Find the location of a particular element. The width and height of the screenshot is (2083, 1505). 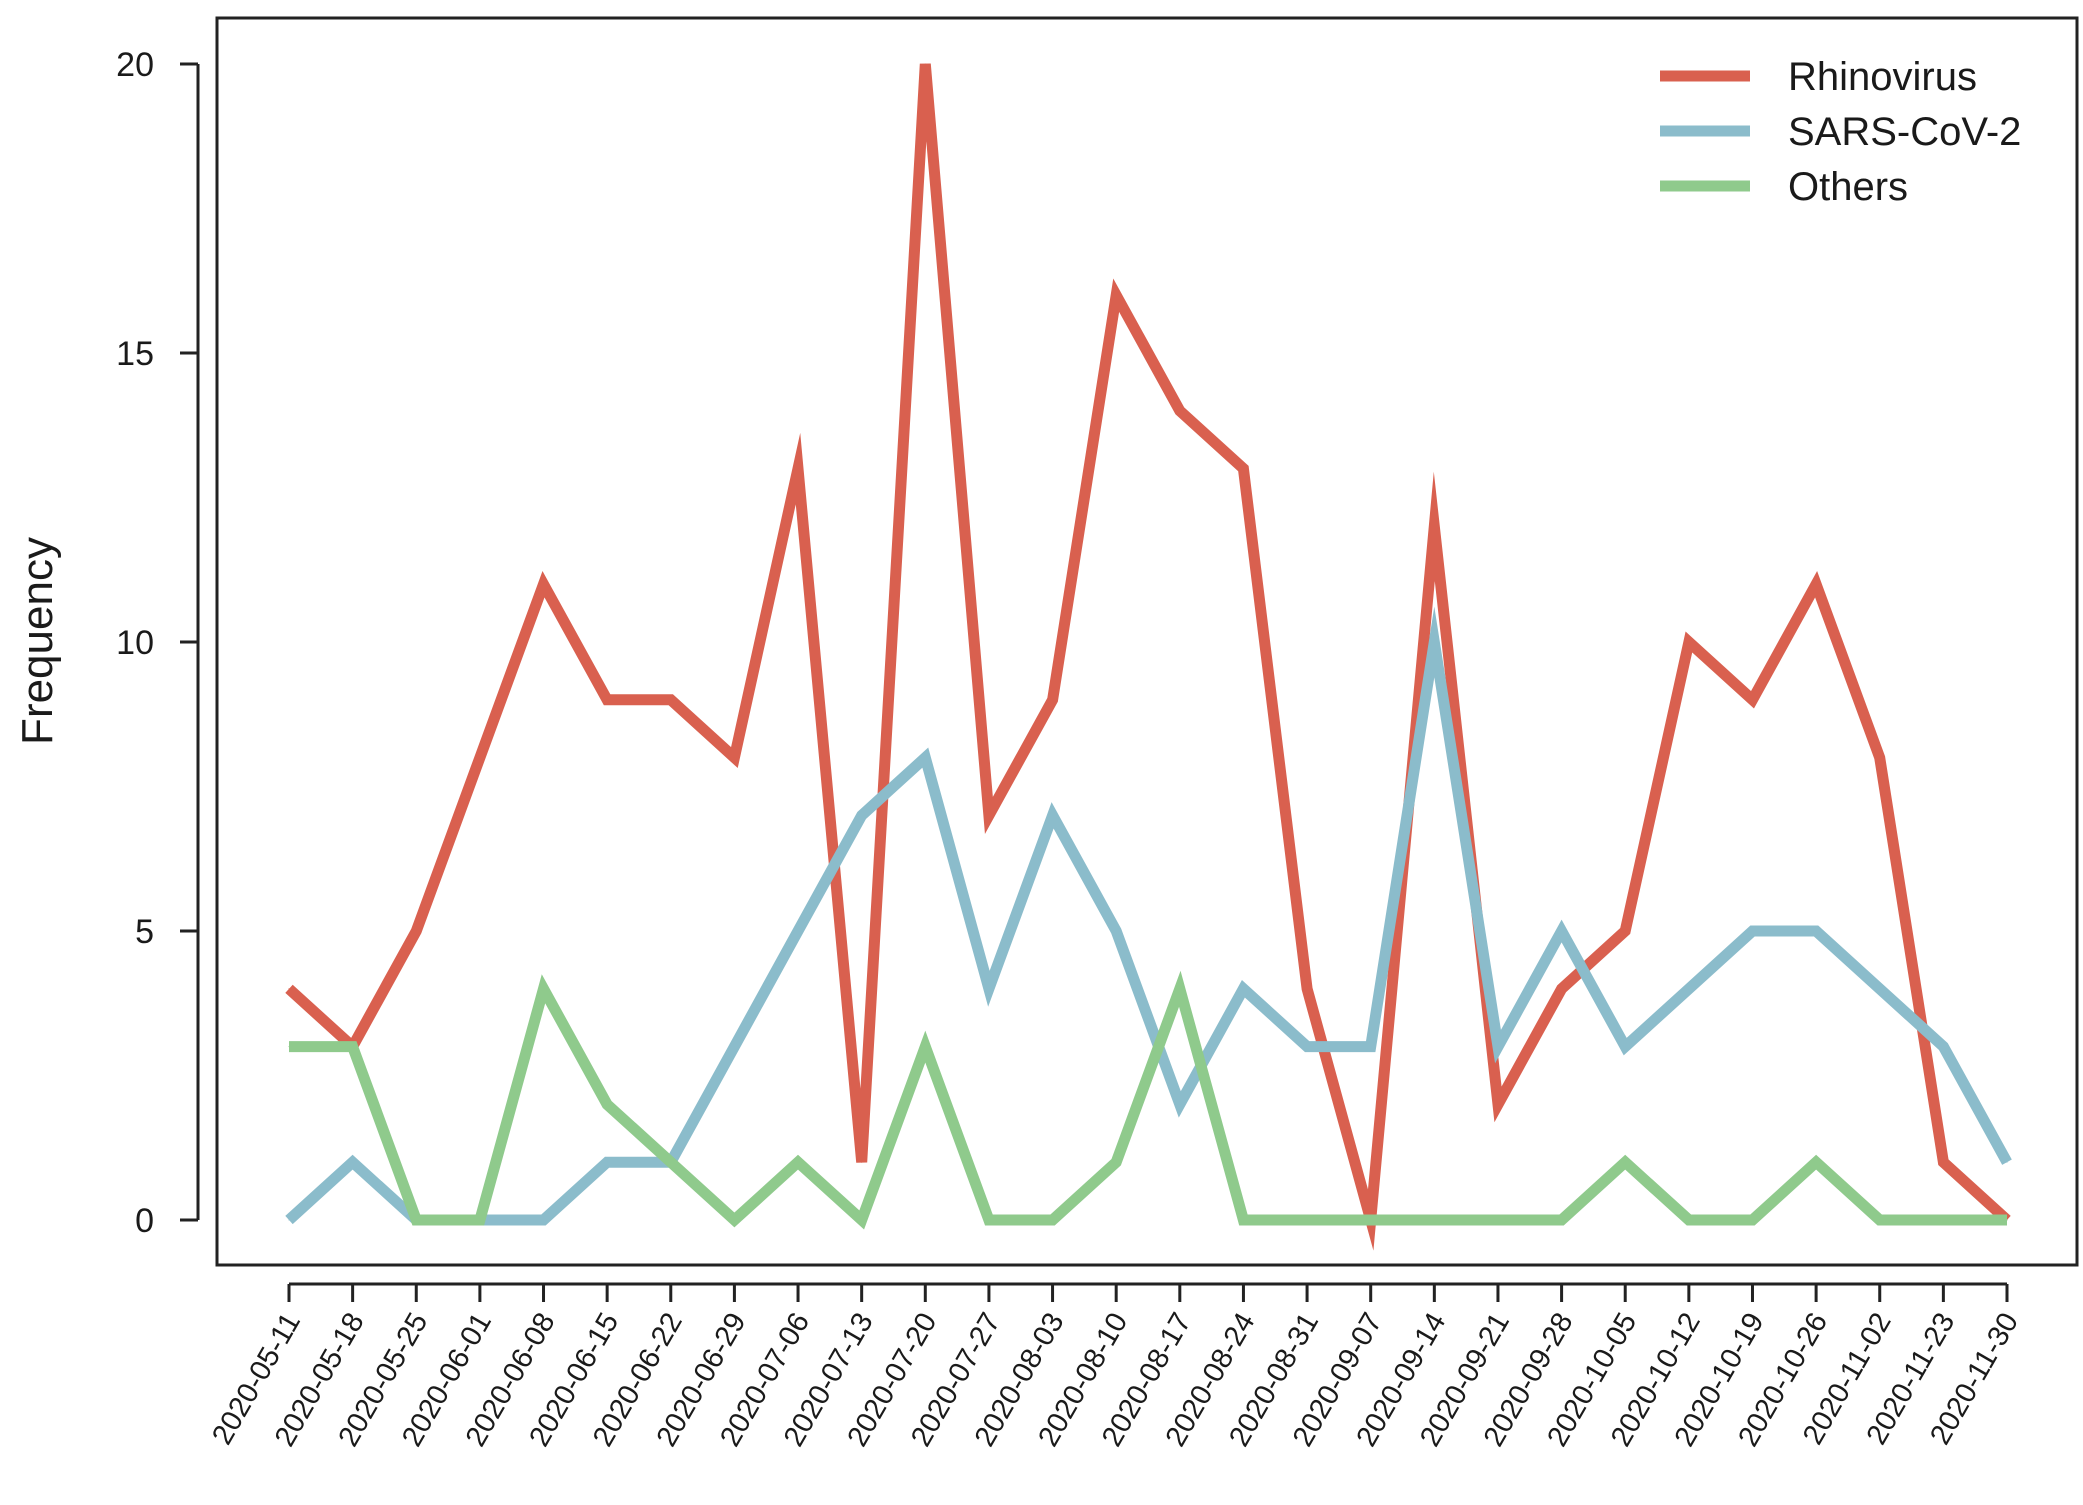

y-axis-title: Frequency is located at coordinates (37, 641).